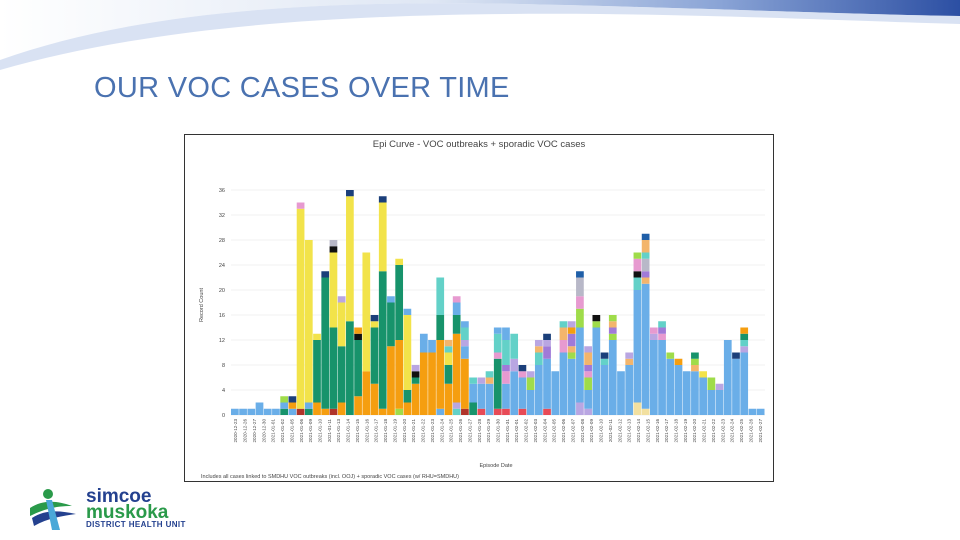 The height and width of the screenshot is (540, 960). What do you see at coordinates (282, 431) in the screenshot?
I see `x-tick-label: 2021-01-02` at bounding box center [282, 431].